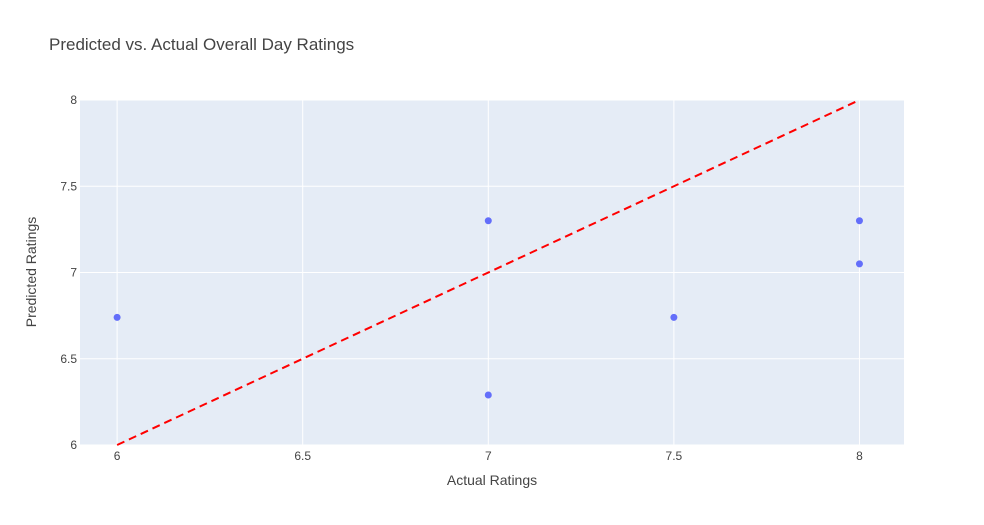  I want to click on y-axis-ticks: 6 6.5 7 7.5 8, so click(68, 272).